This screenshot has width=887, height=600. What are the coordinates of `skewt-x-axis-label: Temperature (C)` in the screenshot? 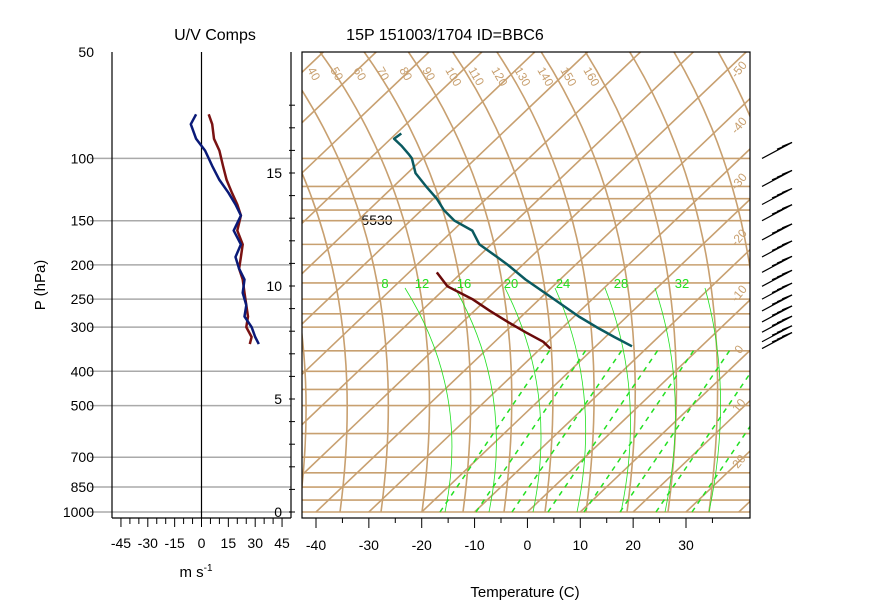 It's located at (524, 592).